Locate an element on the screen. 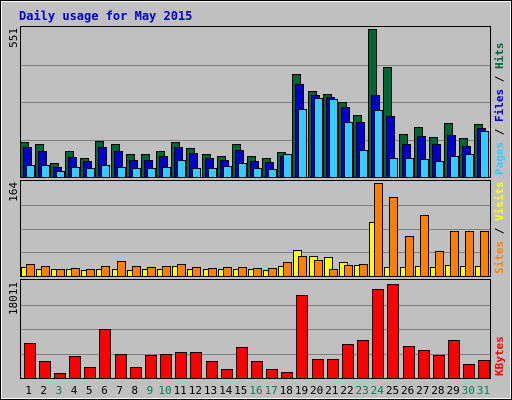 This screenshot has width=512, height=400. x-tick-label: 25 is located at coordinates (392, 390).